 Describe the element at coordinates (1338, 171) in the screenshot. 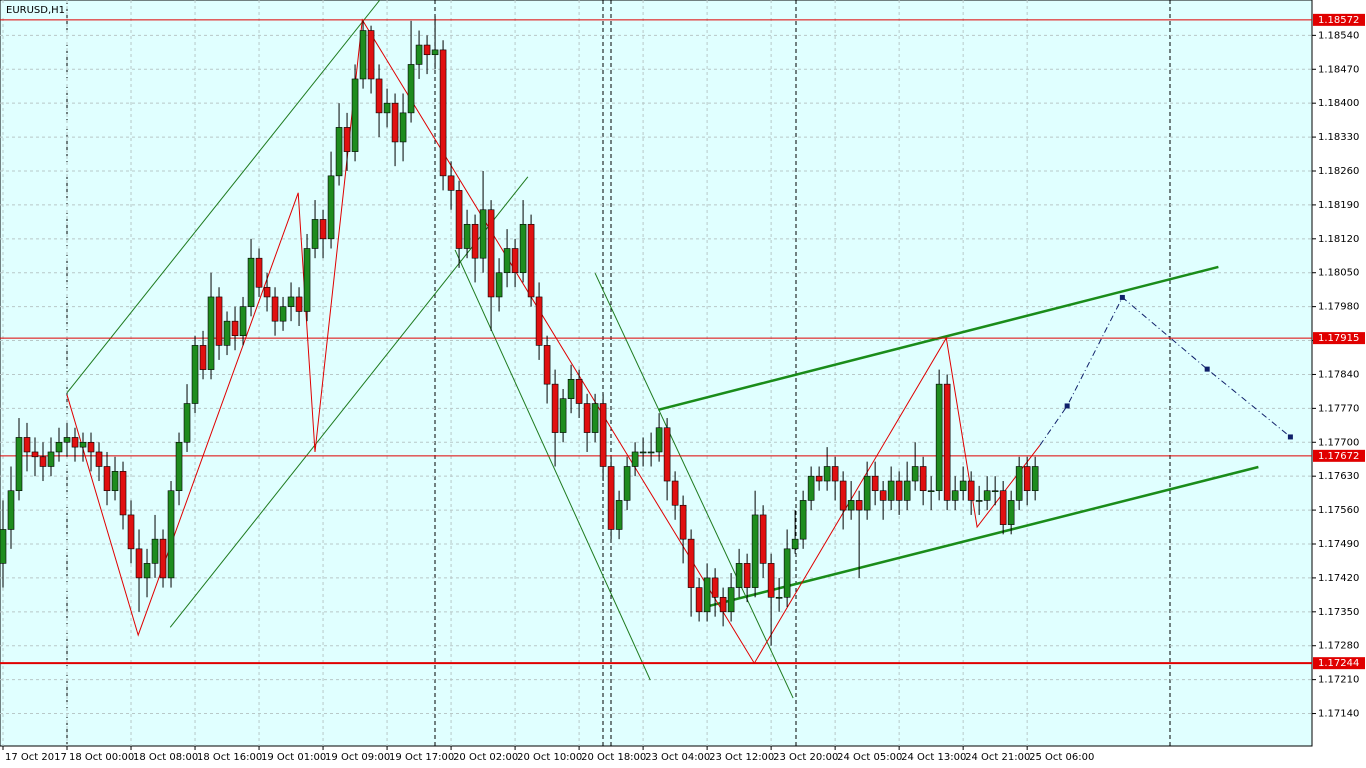

I see `y-tick-label: 1.18260` at that location.